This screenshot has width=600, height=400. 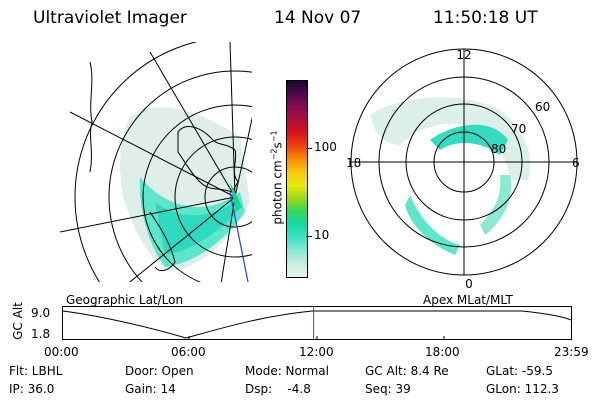 What do you see at coordinates (188, 352) in the screenshot?
I see `timeline-xtick-1: 06:00` at bounding box center [188, 352].